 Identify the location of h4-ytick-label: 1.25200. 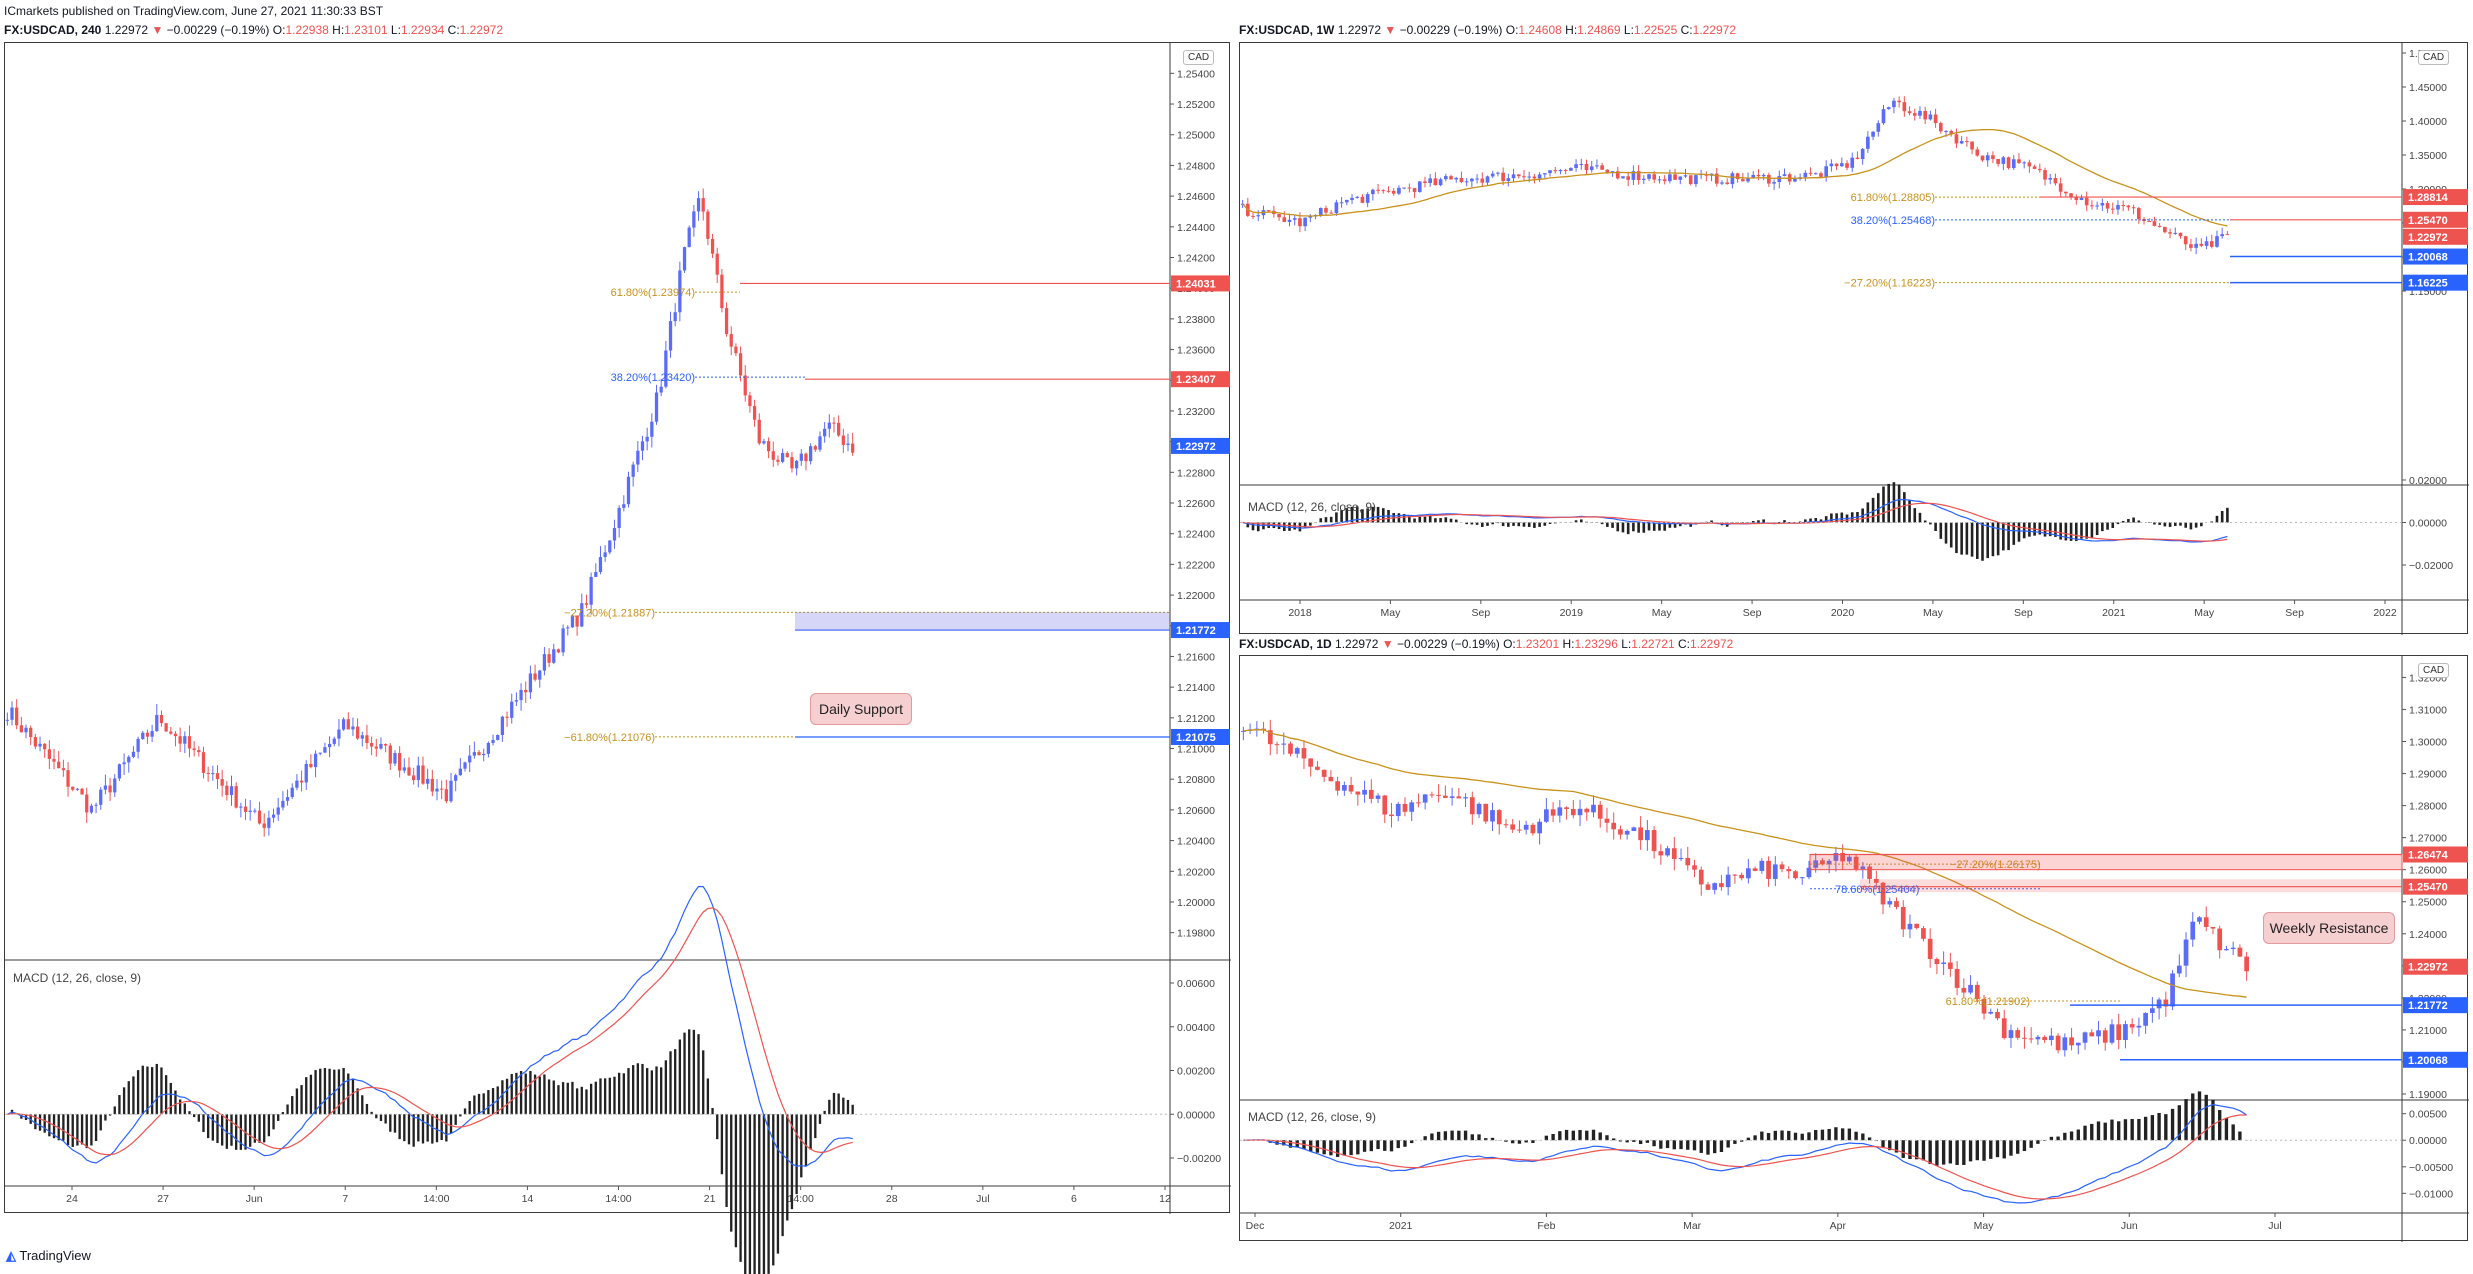
(1196, 105).